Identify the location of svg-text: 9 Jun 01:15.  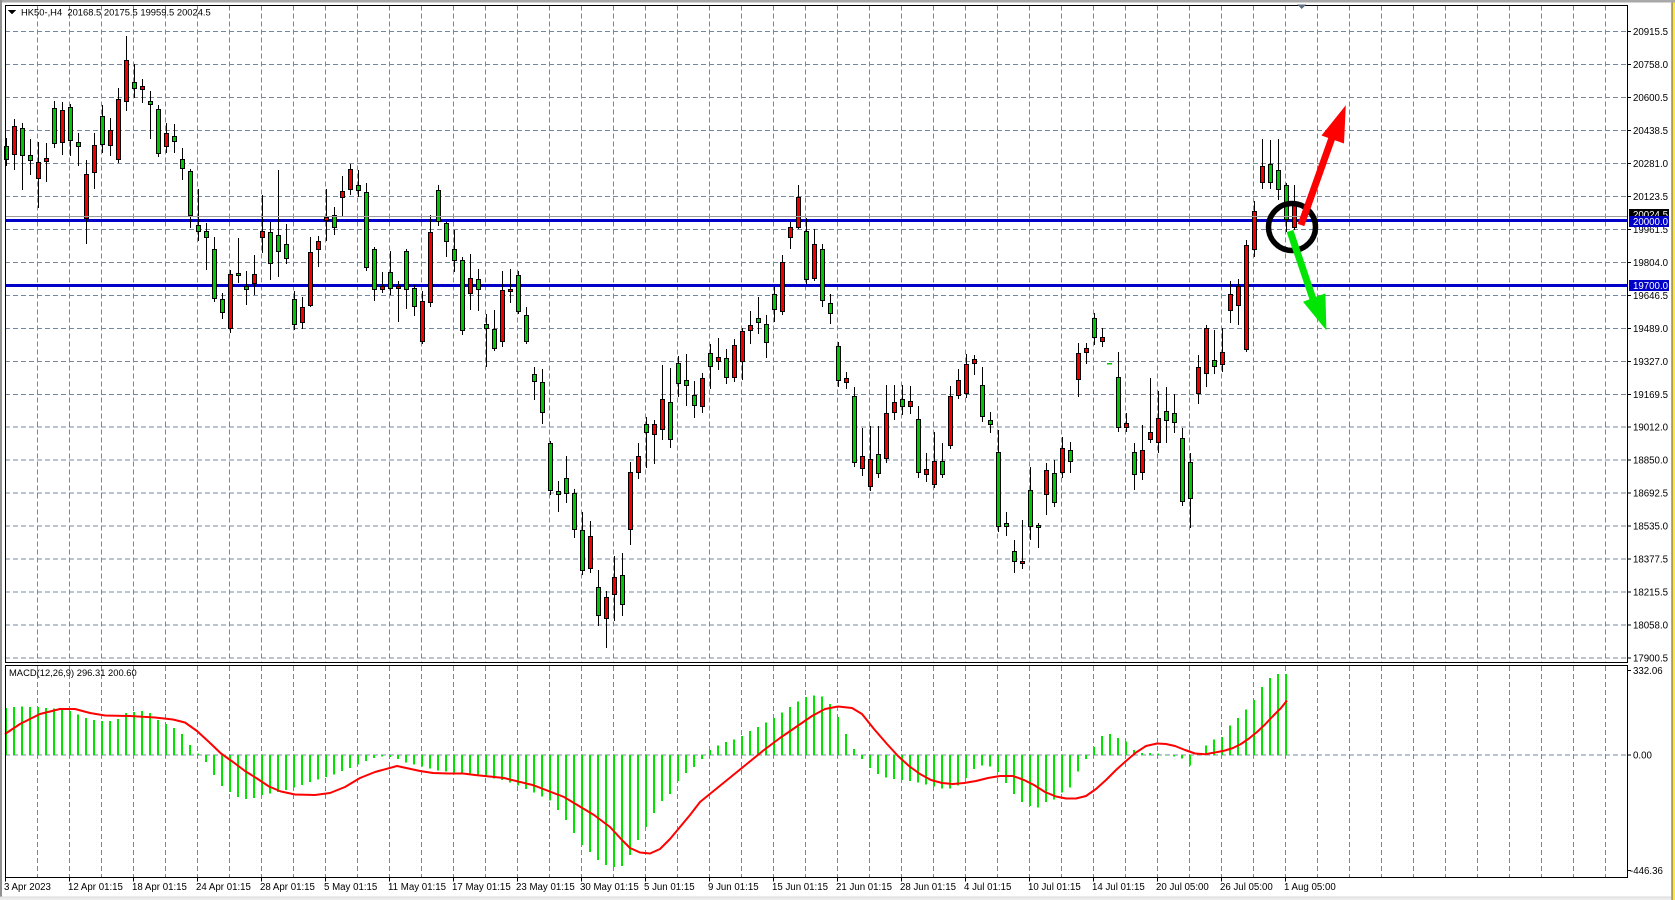
(733, 887).